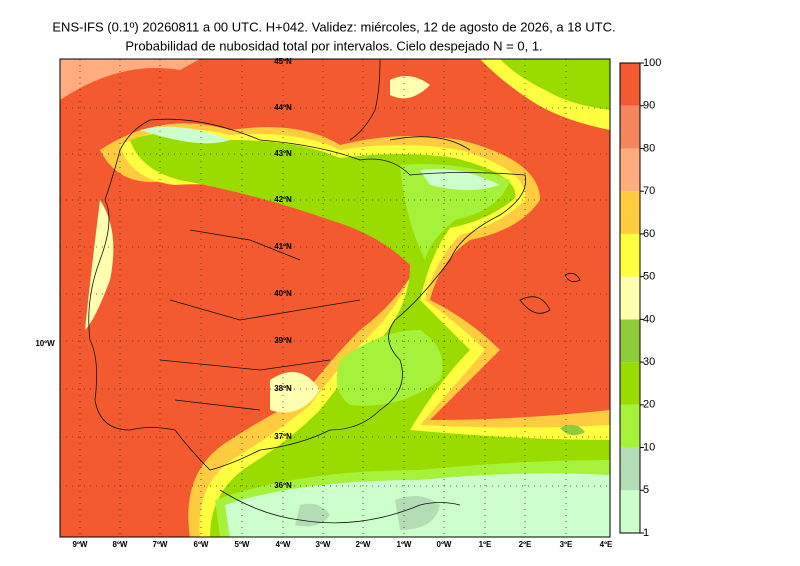 Image resolution: width=800 pixels, height=566 pixels. Describe the element at coordinates (649, 234) in the screenshot. I see `colorbar-label: 60` at that location.